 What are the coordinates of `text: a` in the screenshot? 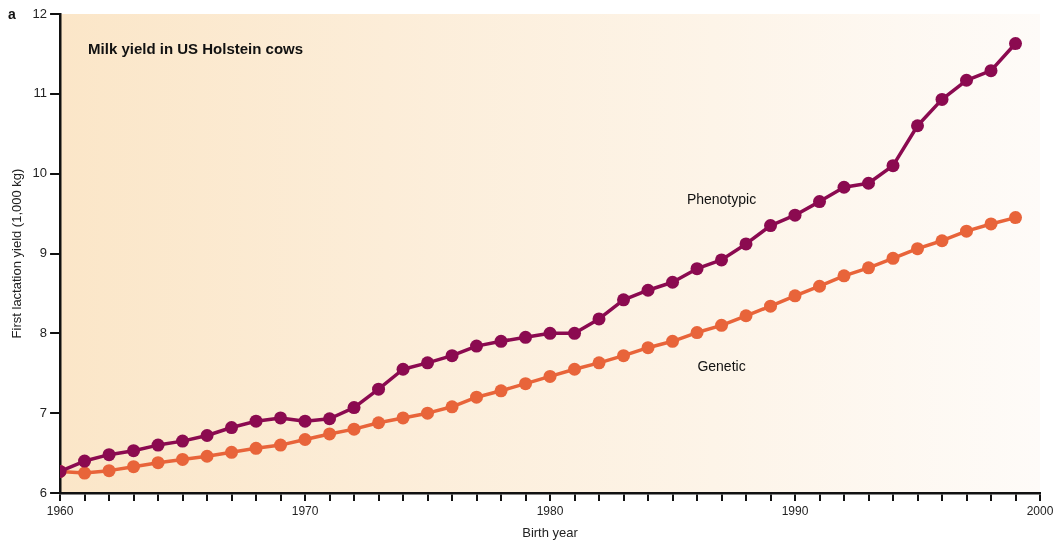 It's located at (12, 13).